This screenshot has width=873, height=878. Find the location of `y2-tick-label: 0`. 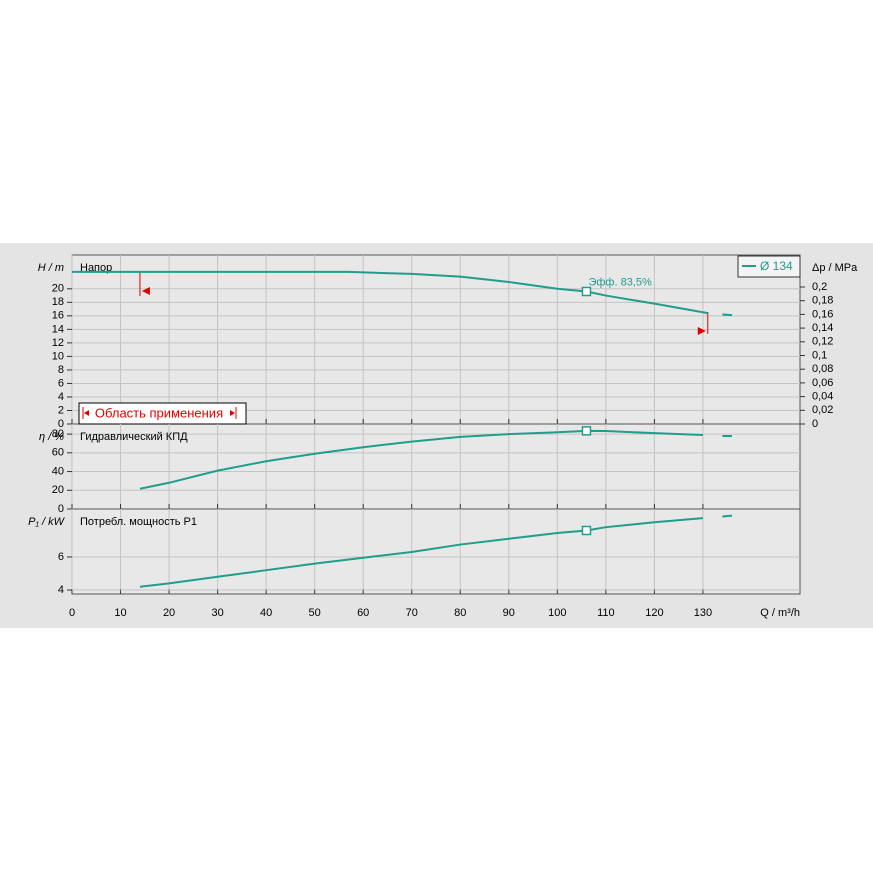

y2-tick-label: 0 is located at coordinates (815, 424).